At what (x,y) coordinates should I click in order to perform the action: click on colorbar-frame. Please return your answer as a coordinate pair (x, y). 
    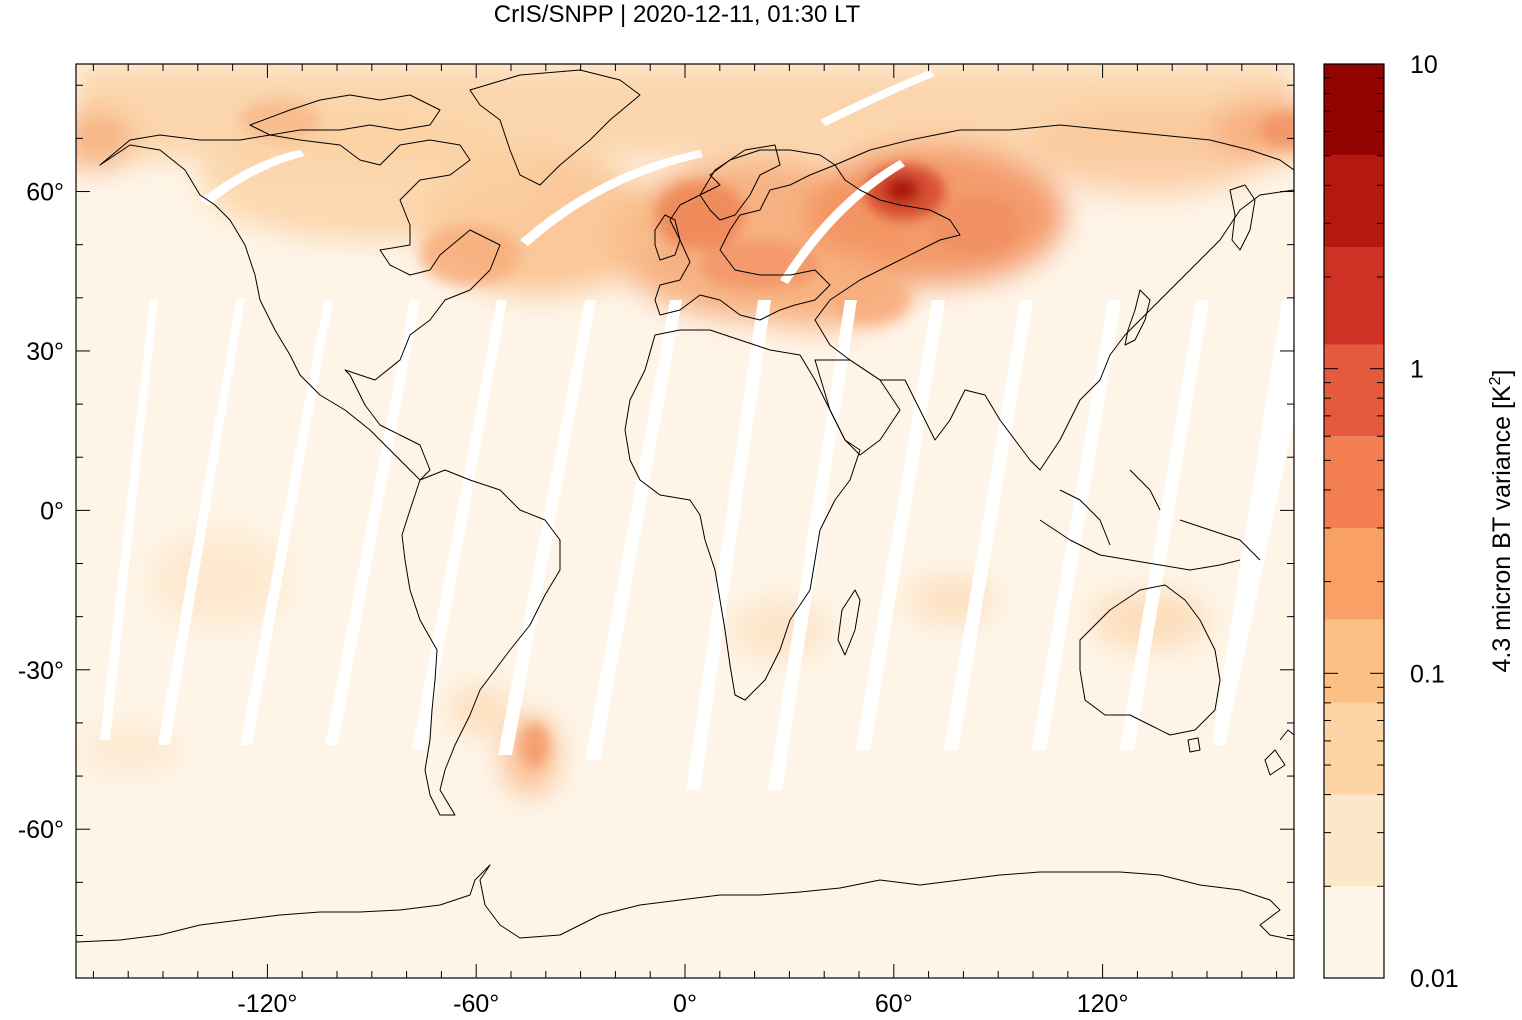
    Looking at the image, I should click on (1354, 521).